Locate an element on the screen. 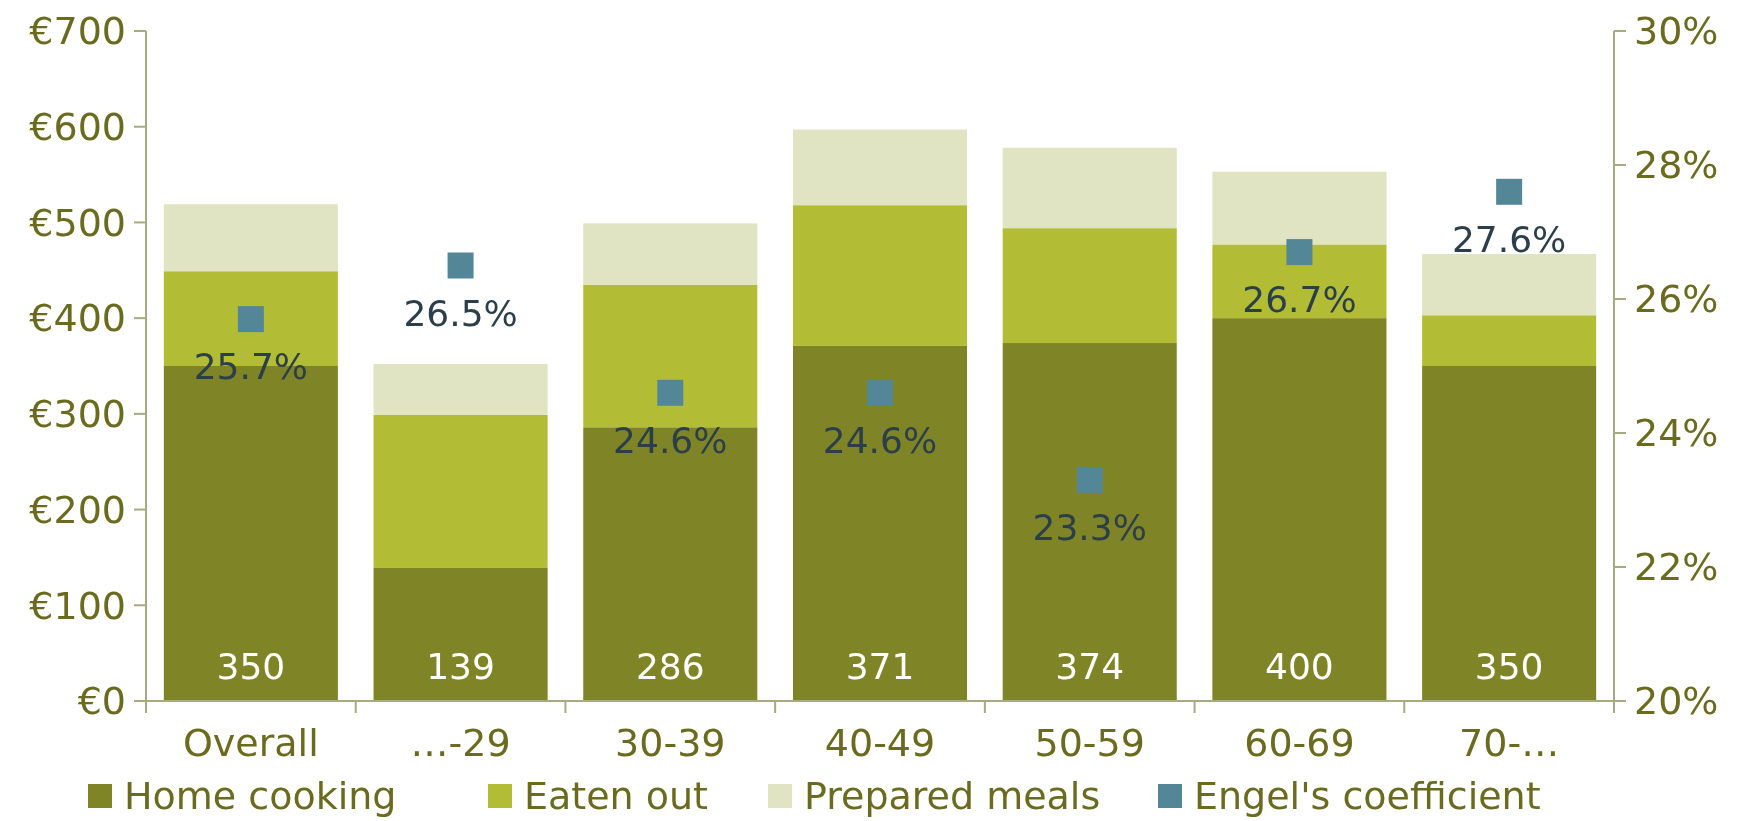 This screenshot has width=1750, height=821. legend-label: Prepared meals is located at coordinates (952, 796).